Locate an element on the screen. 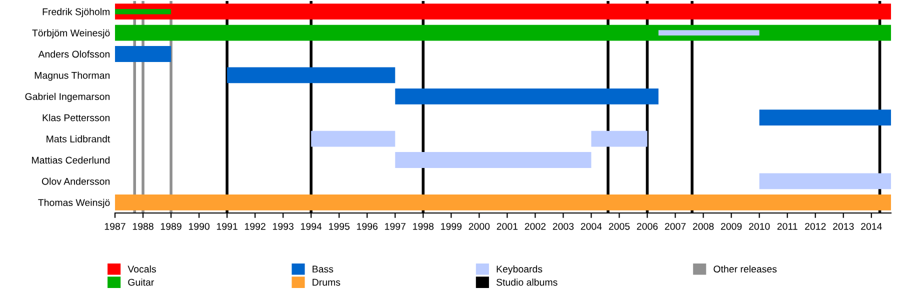 The width and height of the screenshot is (900, 300). x-tick-label: 2008 is located at coordinates (703, 226).